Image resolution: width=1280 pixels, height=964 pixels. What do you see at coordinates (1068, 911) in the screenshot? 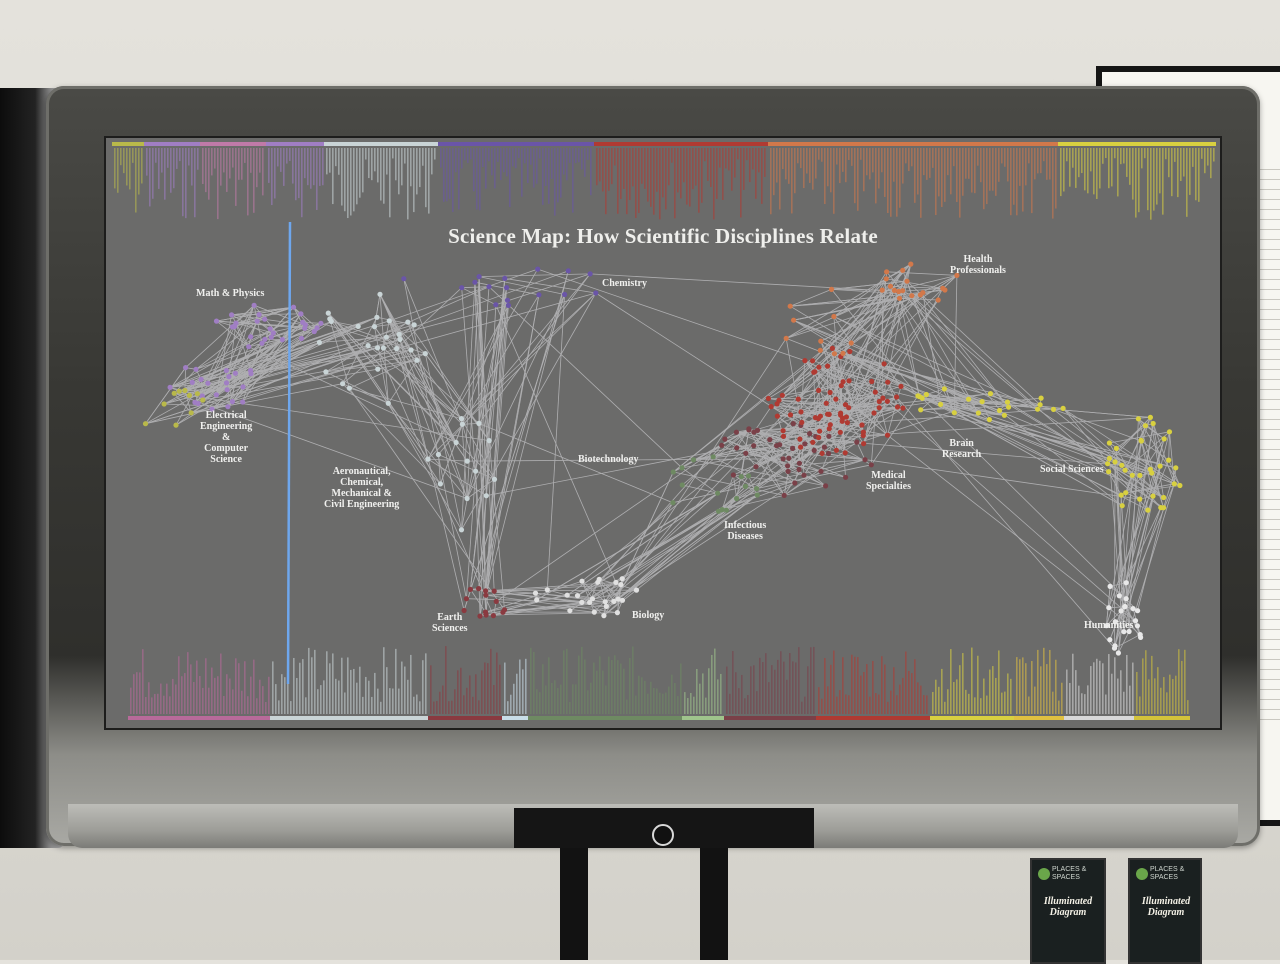
I see `brochure-left: PLACES & SPACES Illuminated Diagram` at bounding box center [1068, 911].